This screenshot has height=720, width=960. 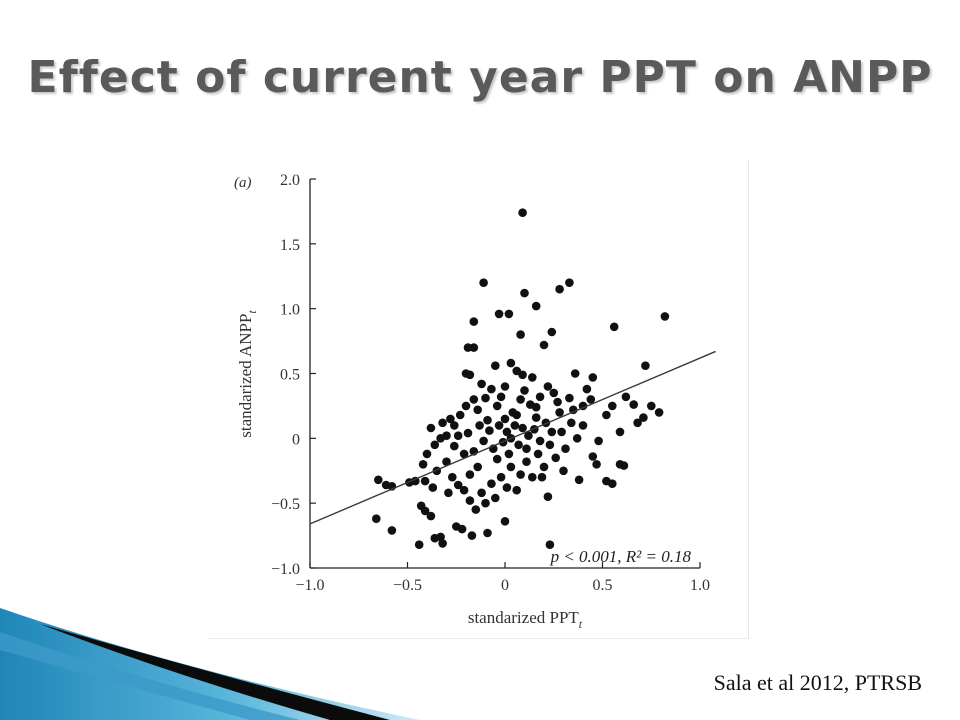 I want to click on x-tick-label: 1.0, so click(x=700, y=585).